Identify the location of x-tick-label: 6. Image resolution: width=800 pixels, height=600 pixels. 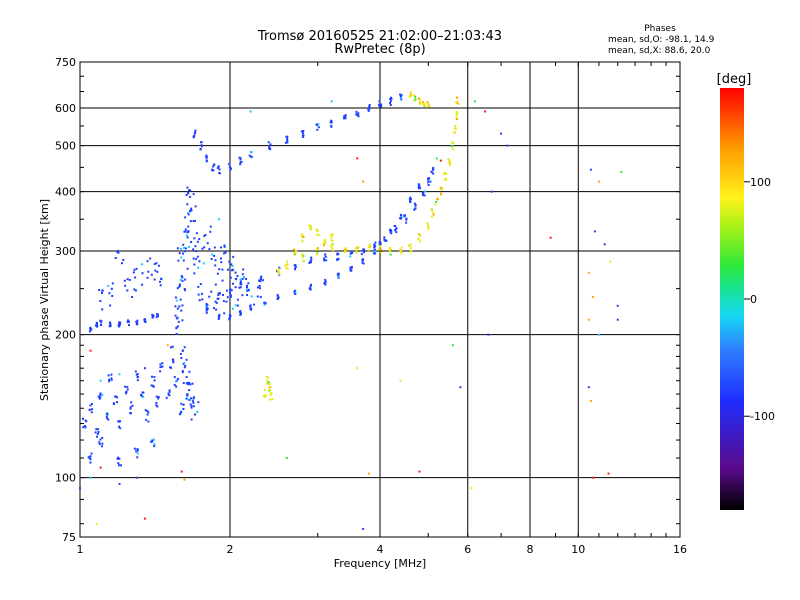
(467, 549).